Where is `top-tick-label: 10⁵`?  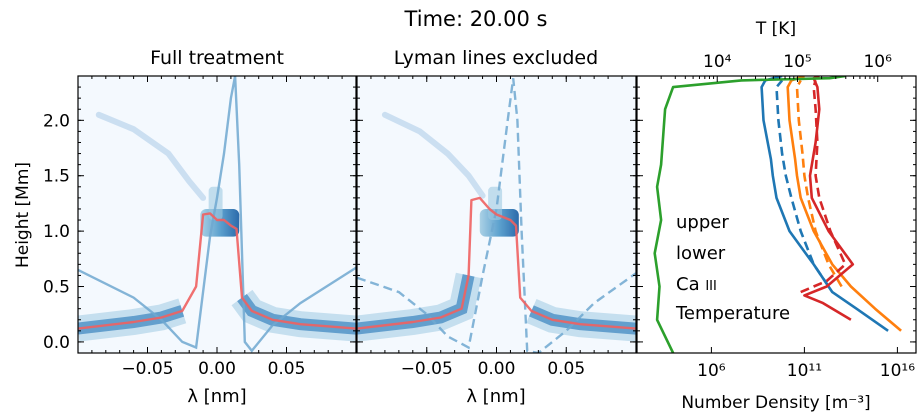 top-tick-label: 10⁵ is located at coordinates (797, 62).